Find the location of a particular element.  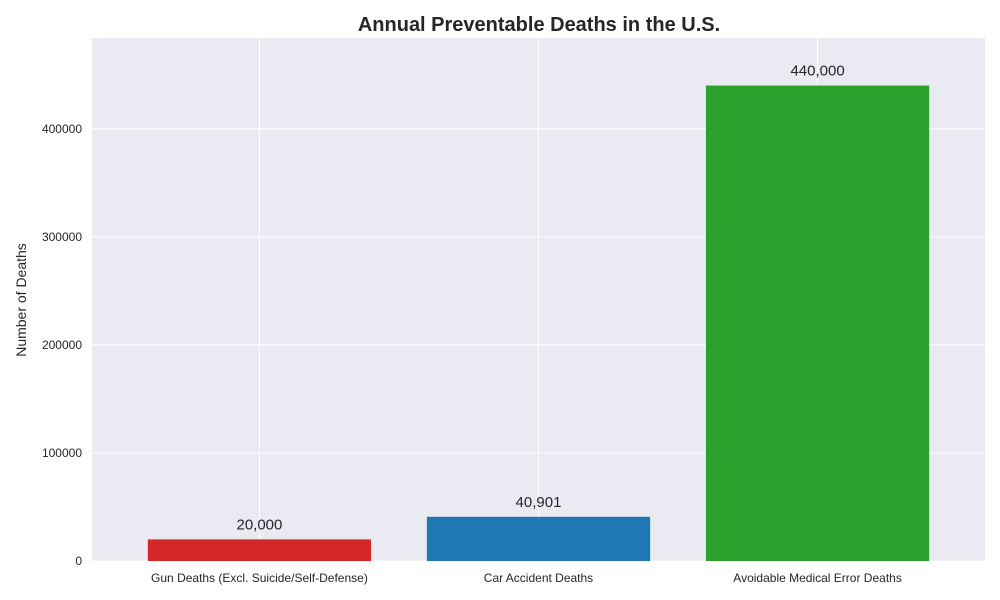

y-tick-label: 0 is located at coordinates (78, 561).